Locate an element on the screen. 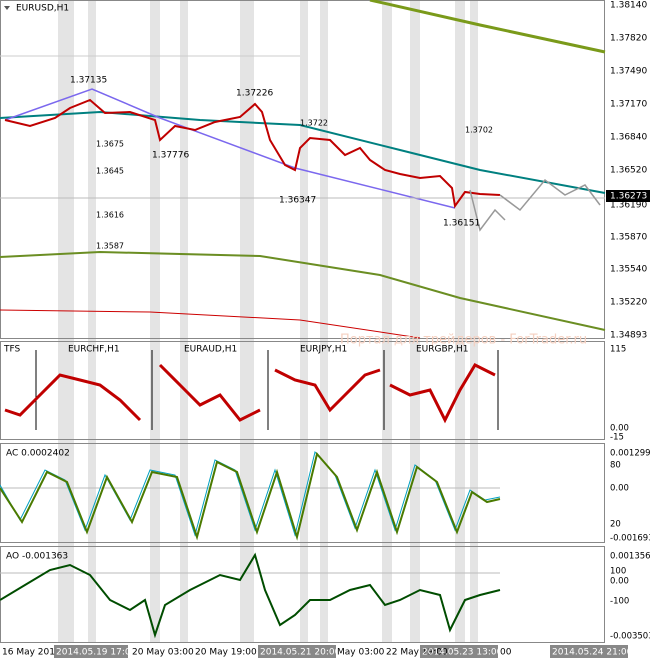 Image resolution: width=650 pixels, height=660 pixels. current-price: 1.36273 is located at coordinates (628, 197).